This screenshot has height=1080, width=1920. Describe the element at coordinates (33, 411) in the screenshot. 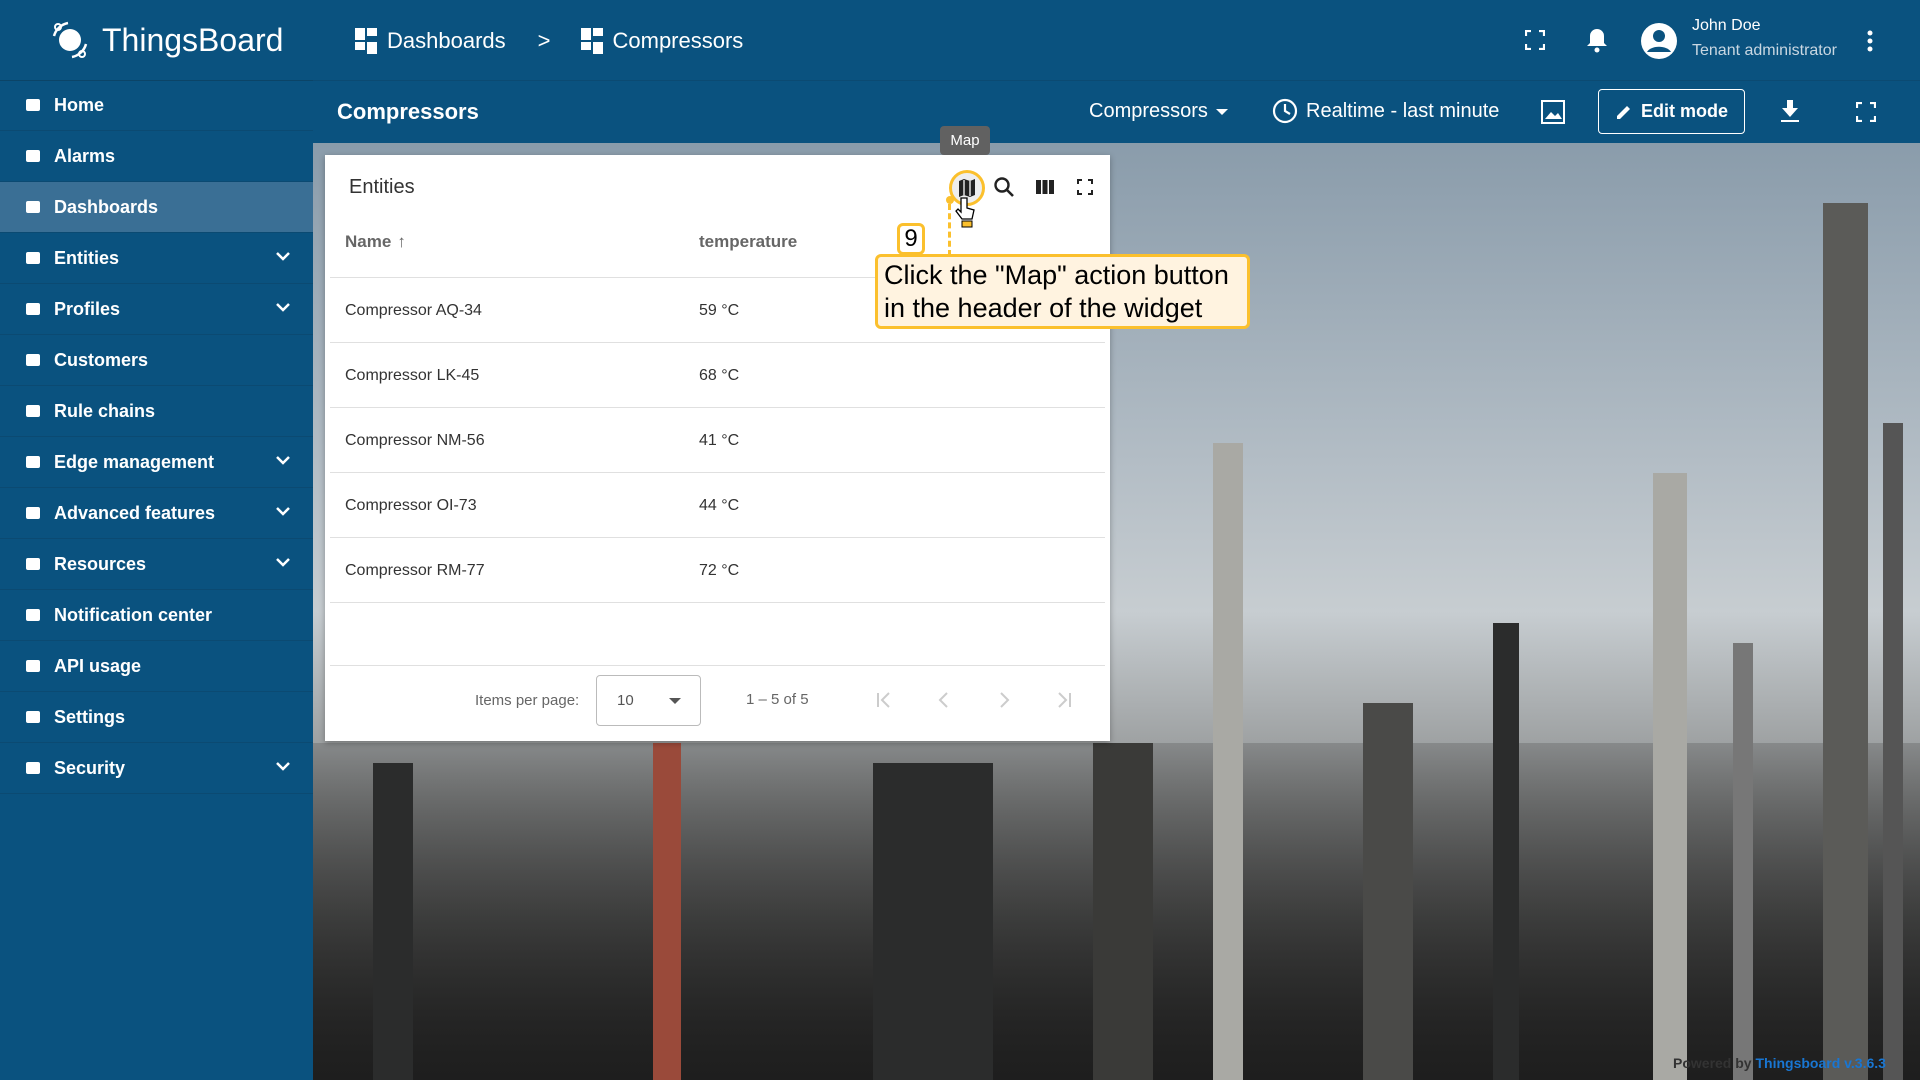

I see `rule-chains-icon` at that location.